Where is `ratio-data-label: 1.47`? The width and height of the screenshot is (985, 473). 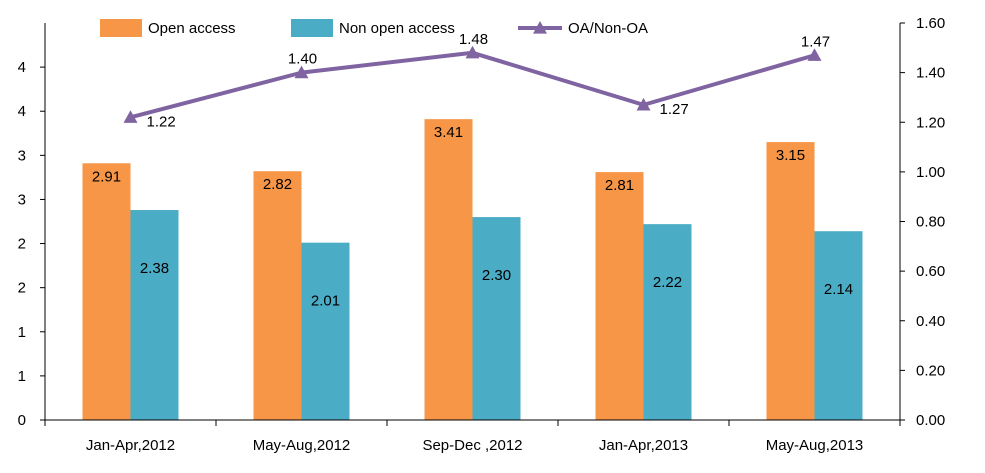 ratio-data-label: 1.47 is located at coordinates (815, 41).